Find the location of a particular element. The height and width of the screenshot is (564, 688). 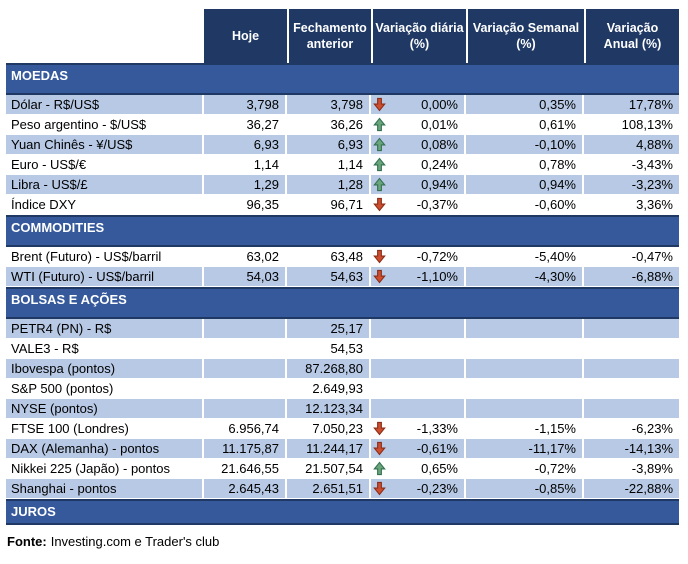

cell-variacao-diaria: -0,72% is located at coordinates (418, 257).